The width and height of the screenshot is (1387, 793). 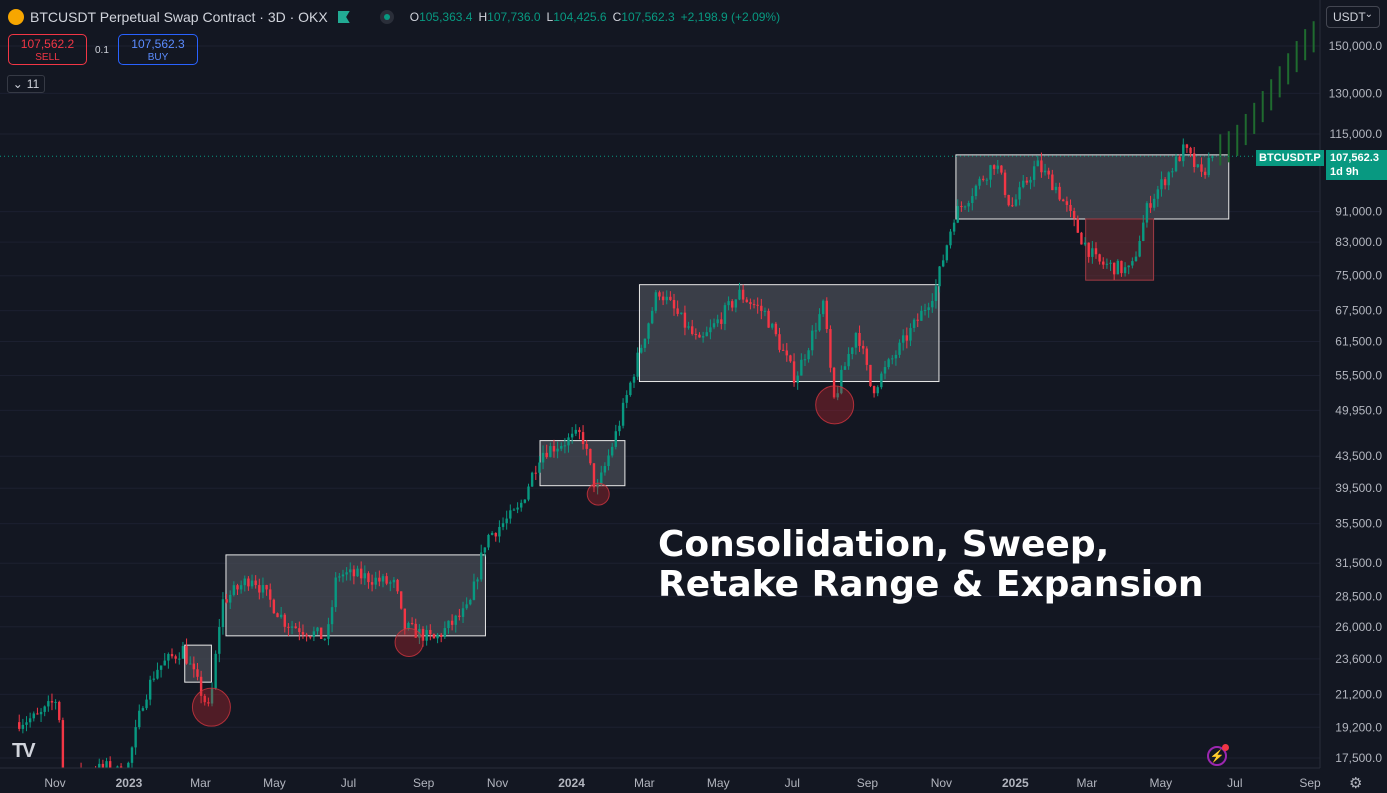 What do you see at coordinates (26, 84) in the screenshot?
I see `indicators-toggle: ⌄ 11` at bounding box center [26, 84].